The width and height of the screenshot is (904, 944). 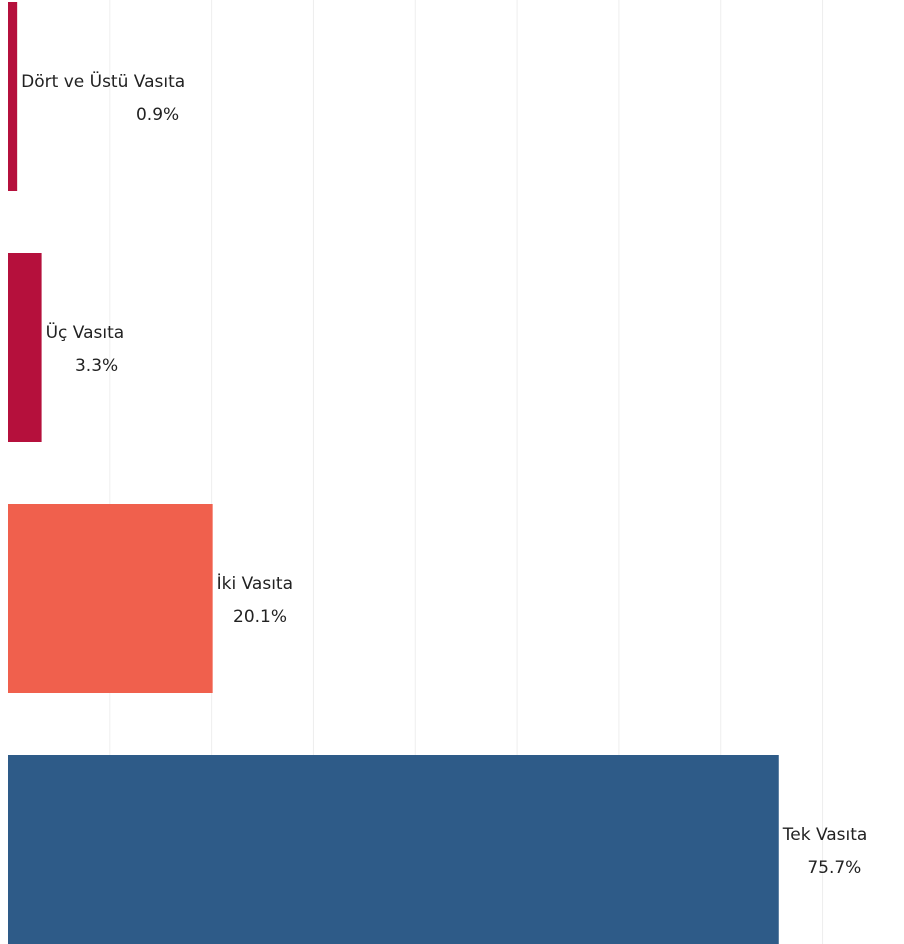 What do you see at coordinates (157, 115) in the screenshot?
I see `value-label: 0.9%` at bounding box center [157, 115].